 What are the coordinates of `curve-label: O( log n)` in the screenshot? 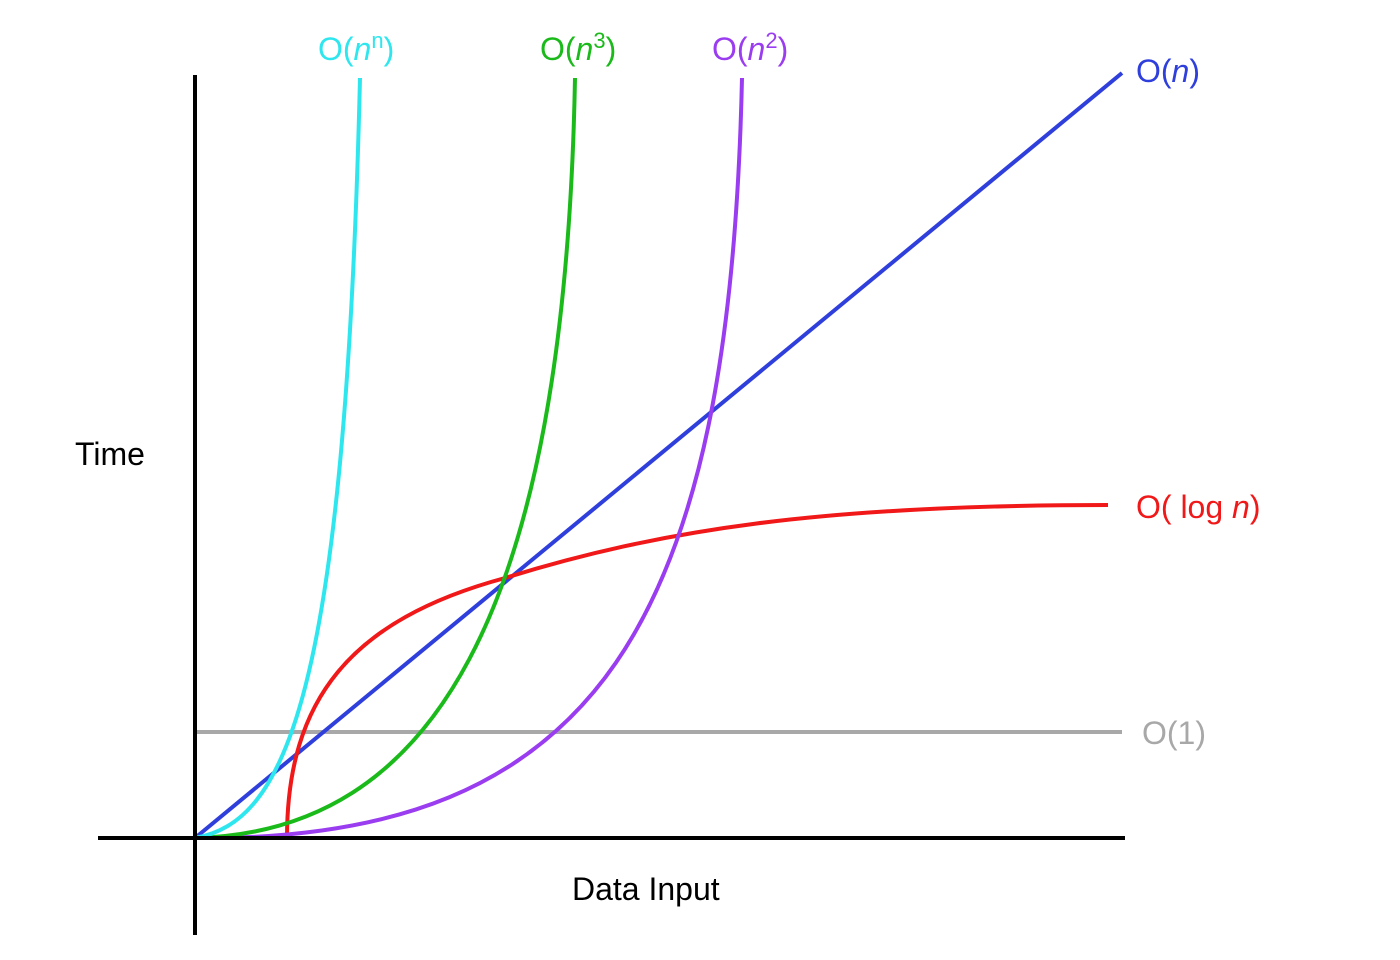 It's located at (1198, 507).